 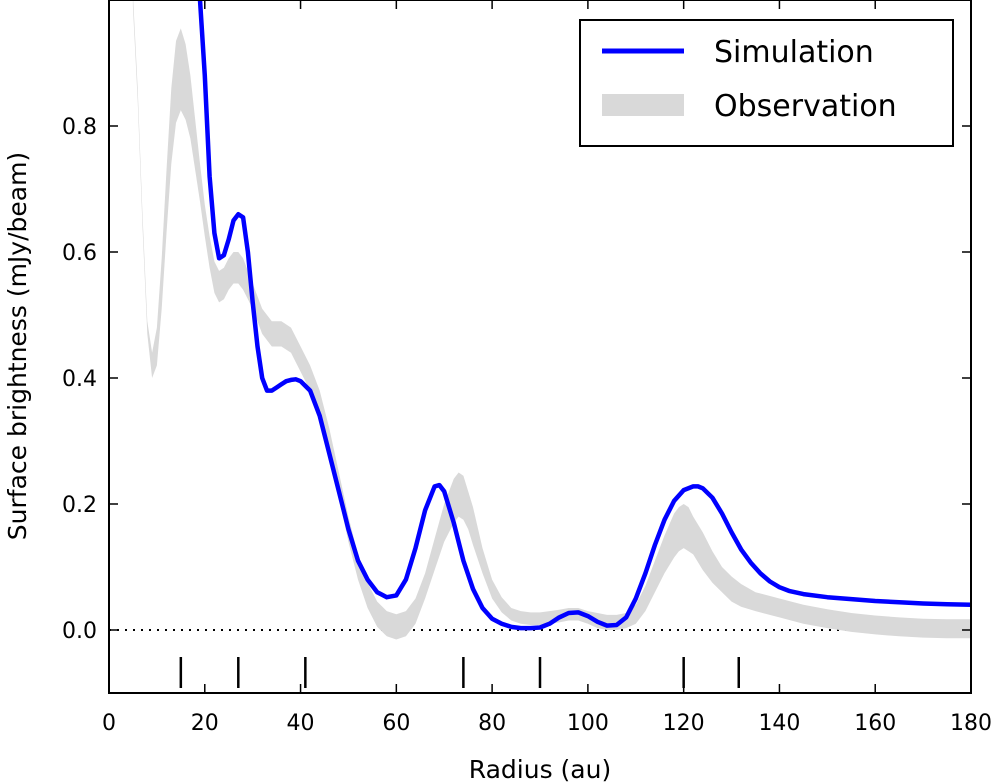 I want to click on x-tick-label: 160, so click(x=875, y=723).